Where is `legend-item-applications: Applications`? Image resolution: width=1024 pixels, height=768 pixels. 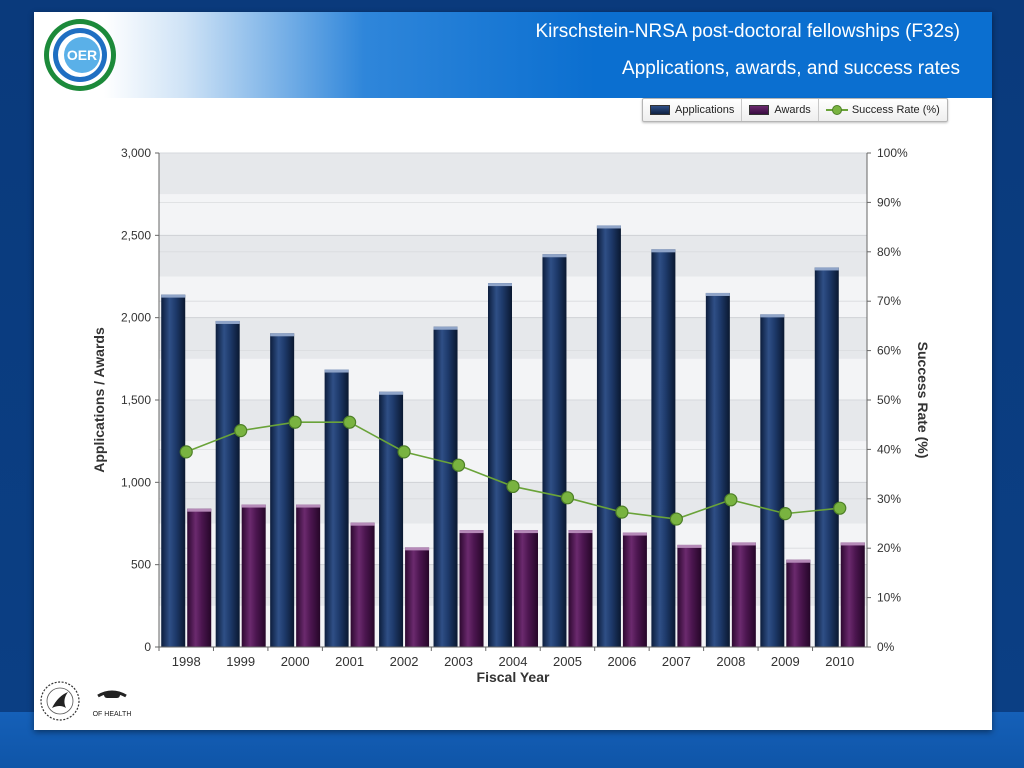
legend-item-applications: Applications is located at coordinates (693, 110).